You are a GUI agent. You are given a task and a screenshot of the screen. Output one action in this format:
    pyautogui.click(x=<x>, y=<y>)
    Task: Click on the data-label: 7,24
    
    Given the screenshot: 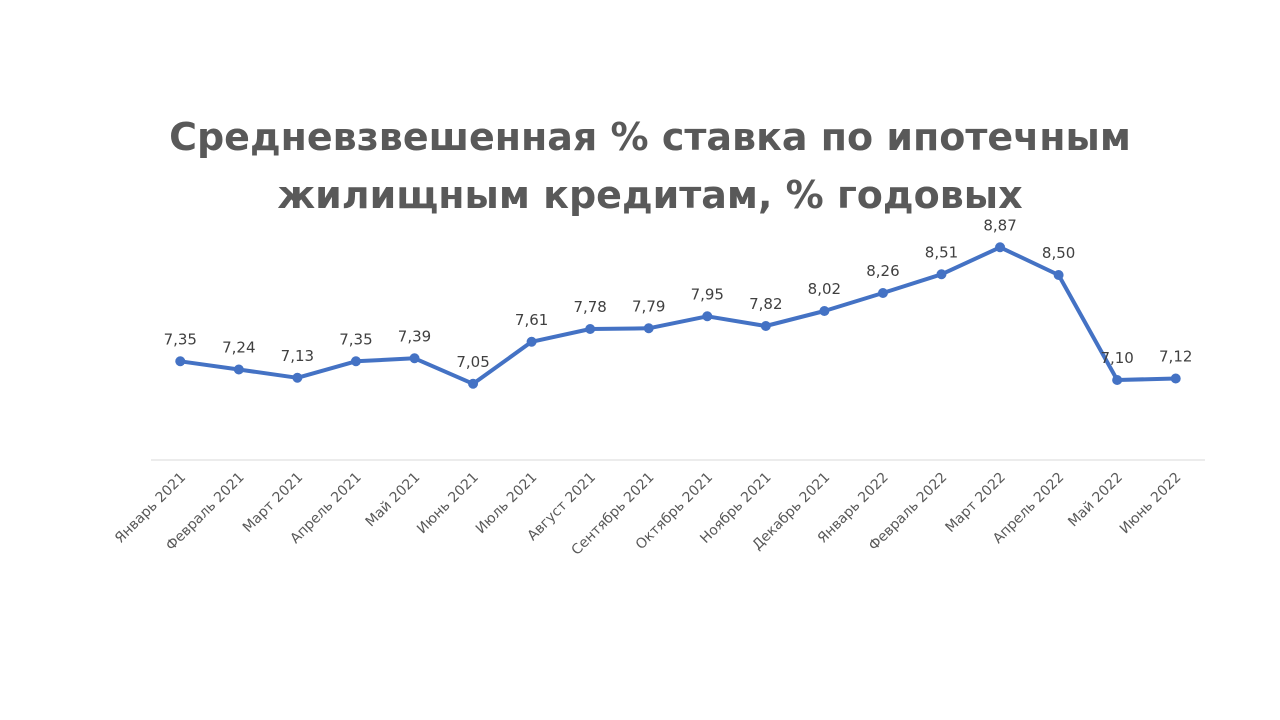 What is the action you would take?
    pyautogui.click(x=238, y=348)
    